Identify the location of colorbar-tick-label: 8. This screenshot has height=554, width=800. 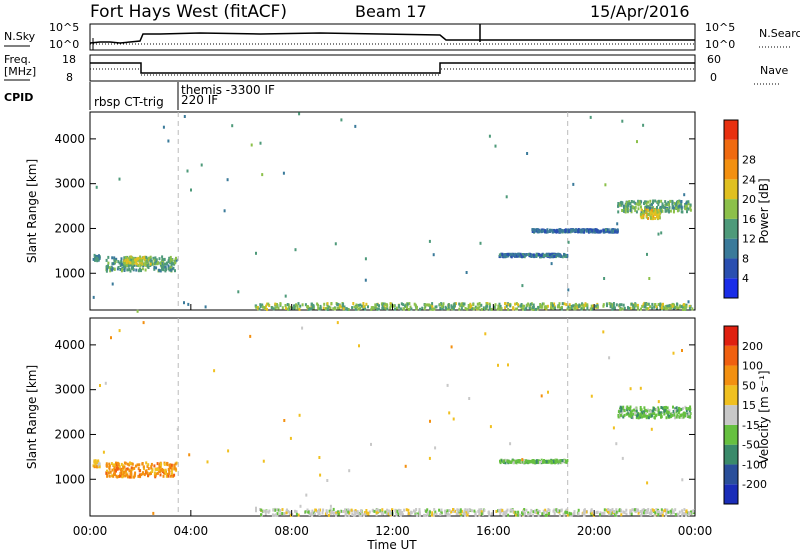
(745, 258).